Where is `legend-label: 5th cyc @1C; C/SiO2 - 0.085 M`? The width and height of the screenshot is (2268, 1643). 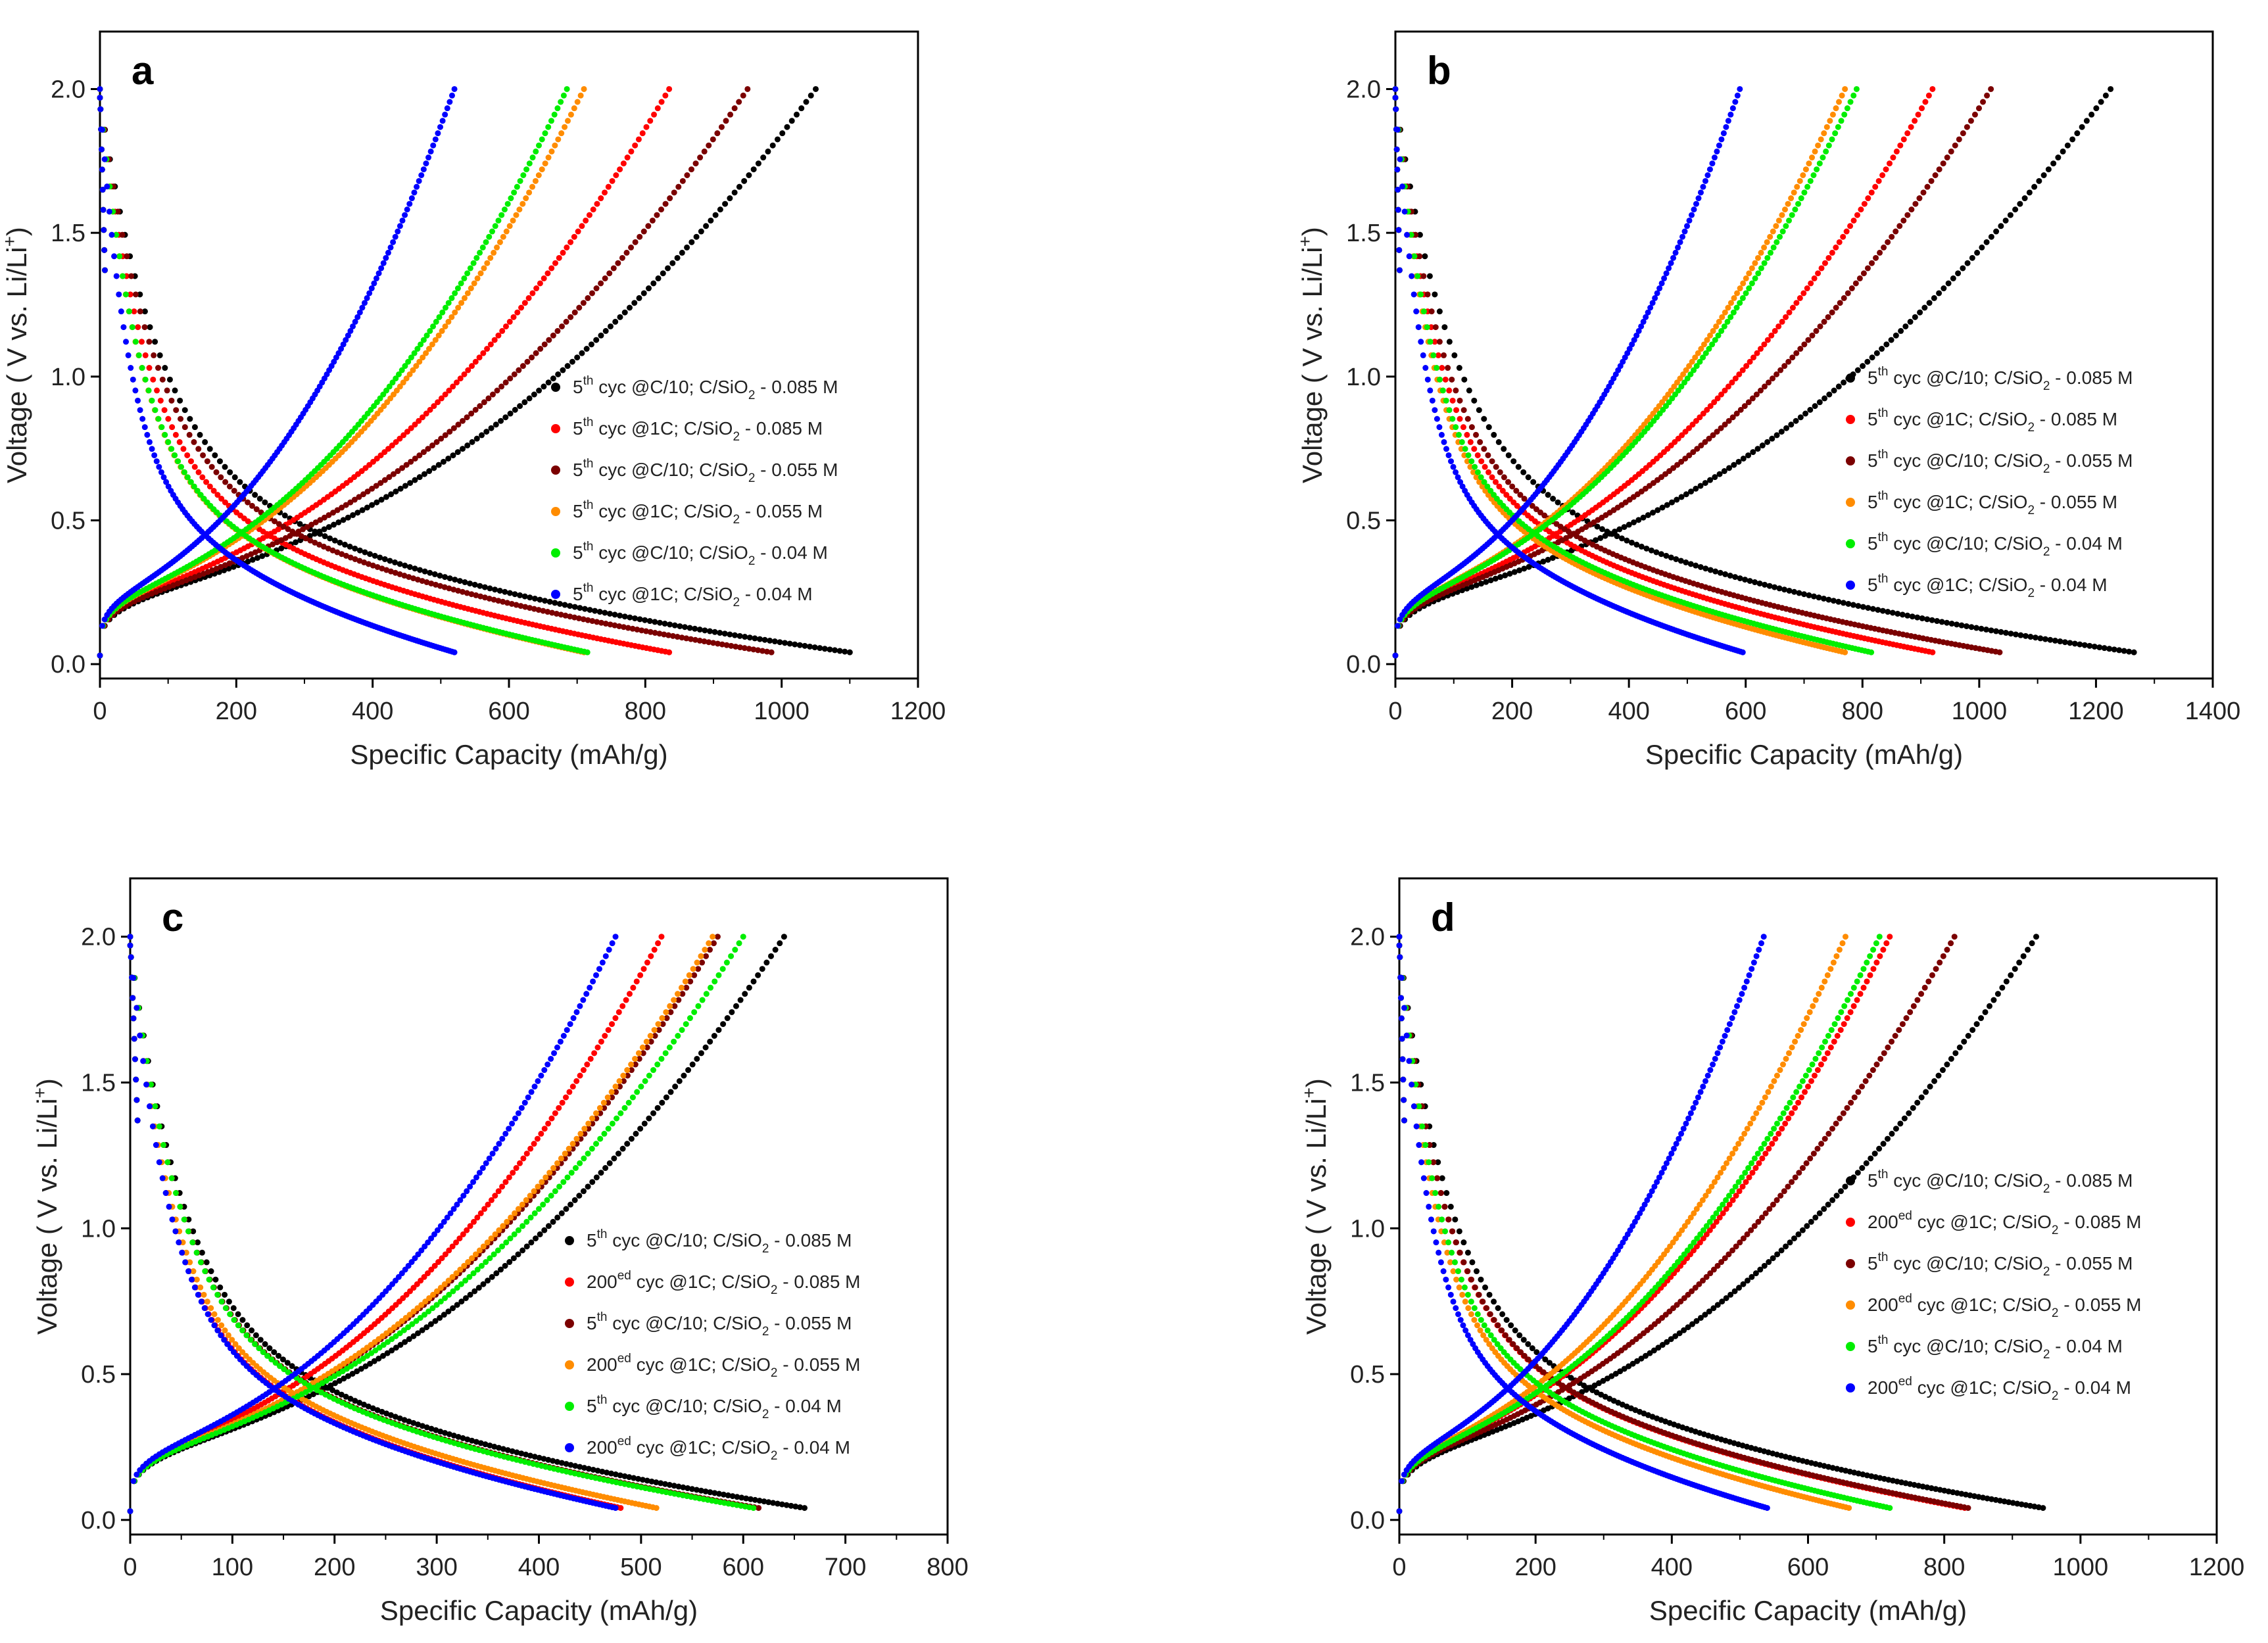
legend-label: 5th cyc @1C; C/SiO2 - 0.085 M is located at coordinates (698, 430).